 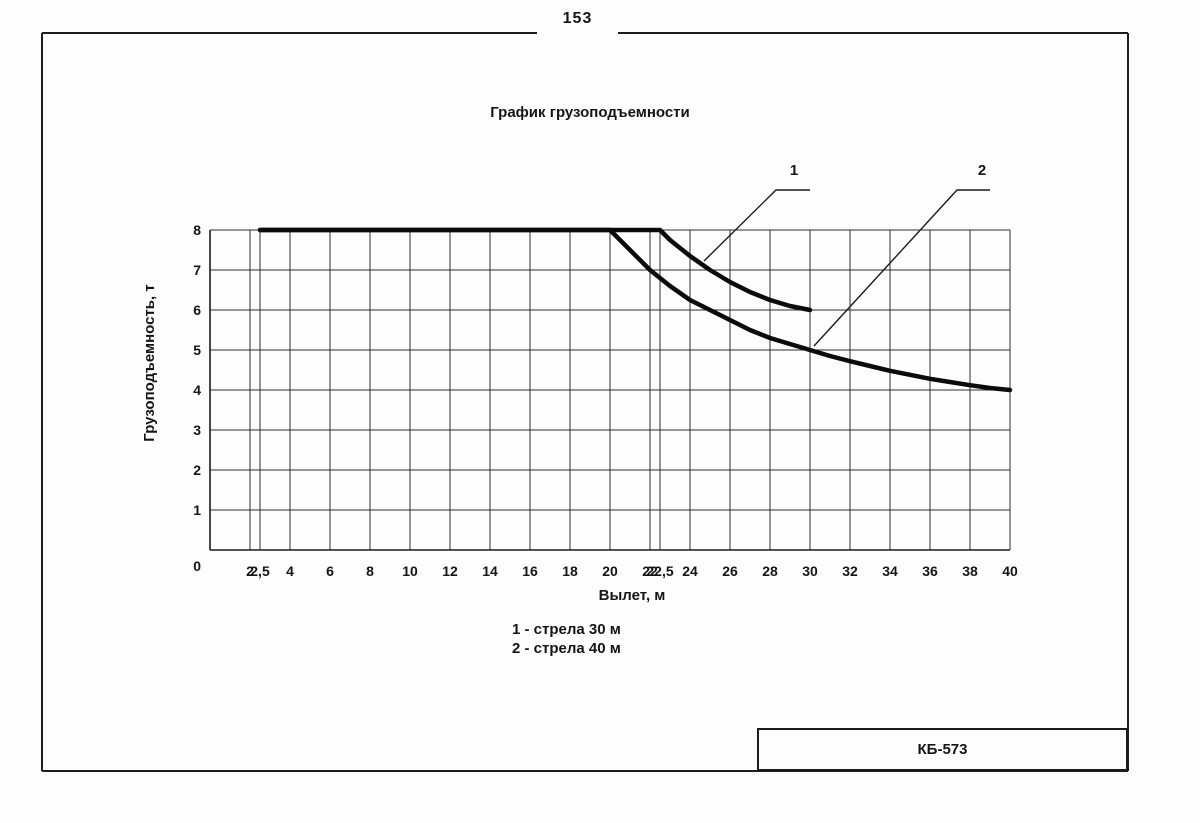 I want to click on x-tick-label: 20, so click(x=610, y=571).